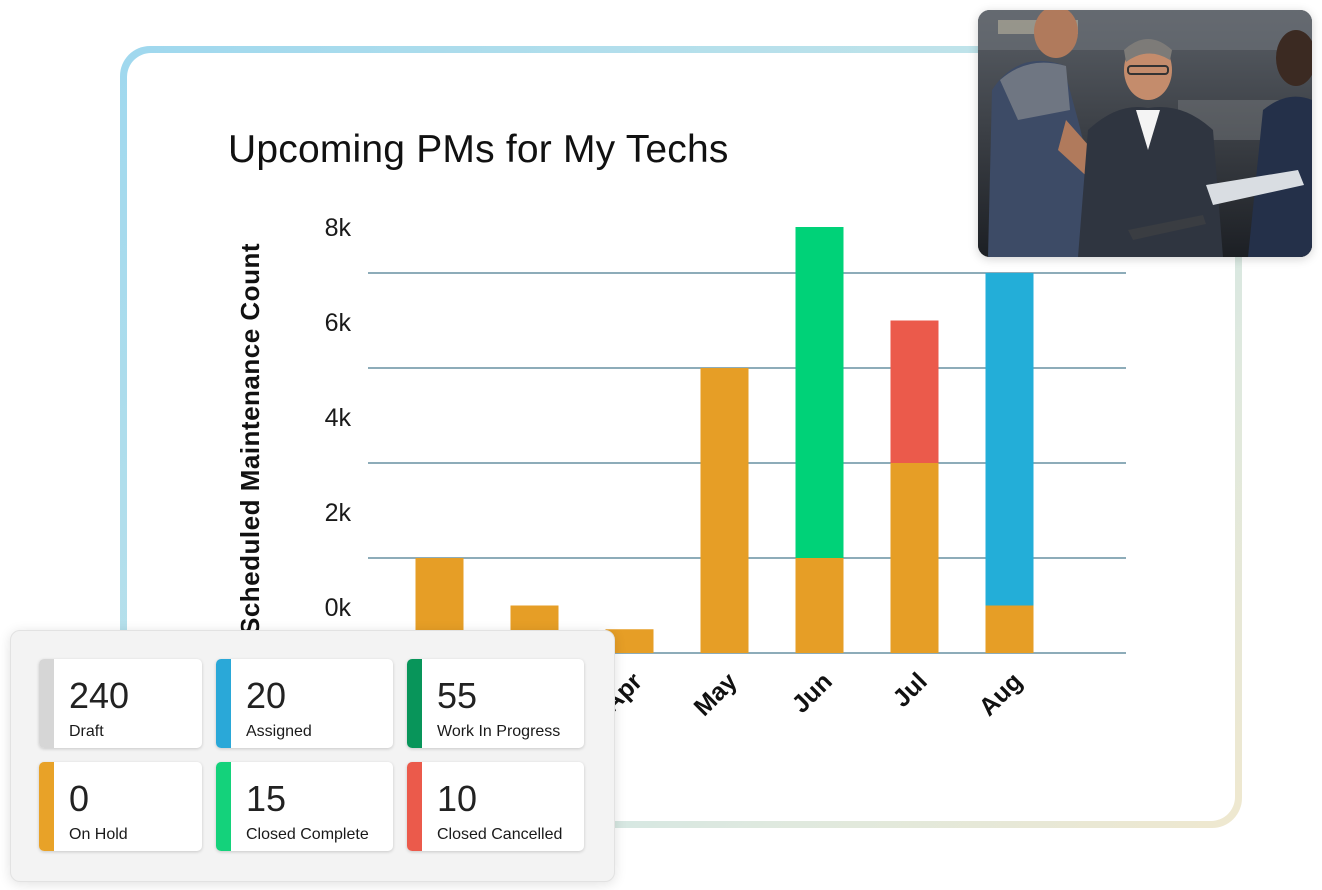 This screenshot has width=1322, height=890. I want to click on status-count: 20, so click(266, 695).